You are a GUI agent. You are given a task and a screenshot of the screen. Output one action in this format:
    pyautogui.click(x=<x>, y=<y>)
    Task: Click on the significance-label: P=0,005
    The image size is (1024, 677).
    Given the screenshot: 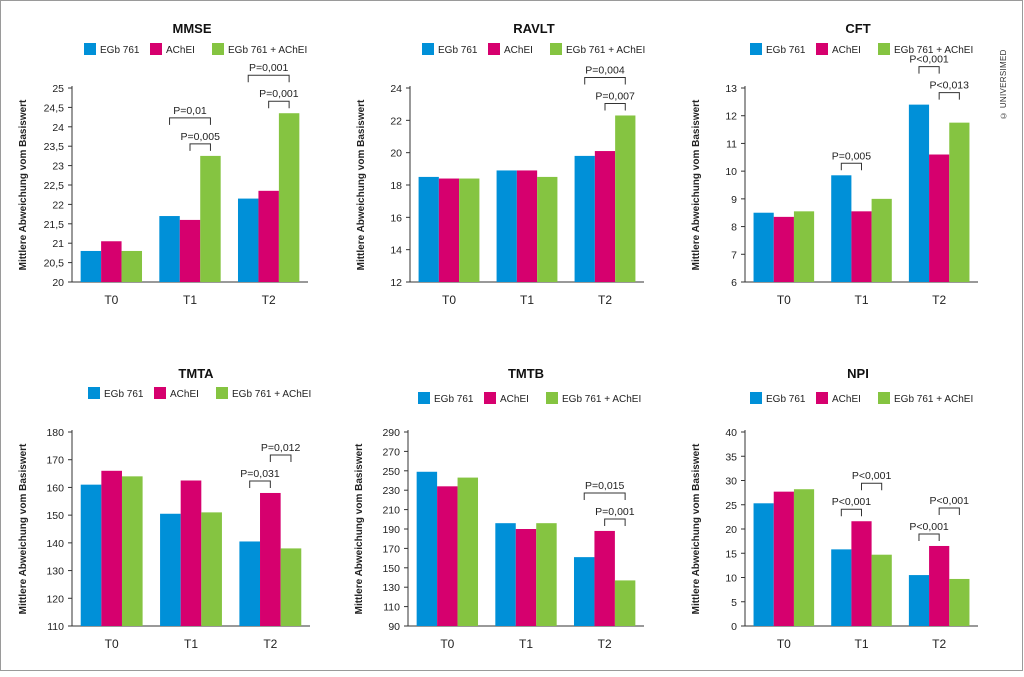 What is the action you would take?
    pyautogui.click(x=852, y=156)
    